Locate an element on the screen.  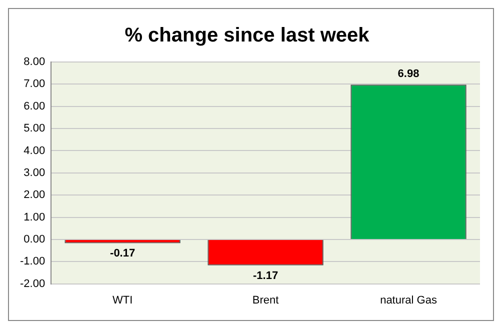
data-label: -0.17 is located at coordinates (123, 254).